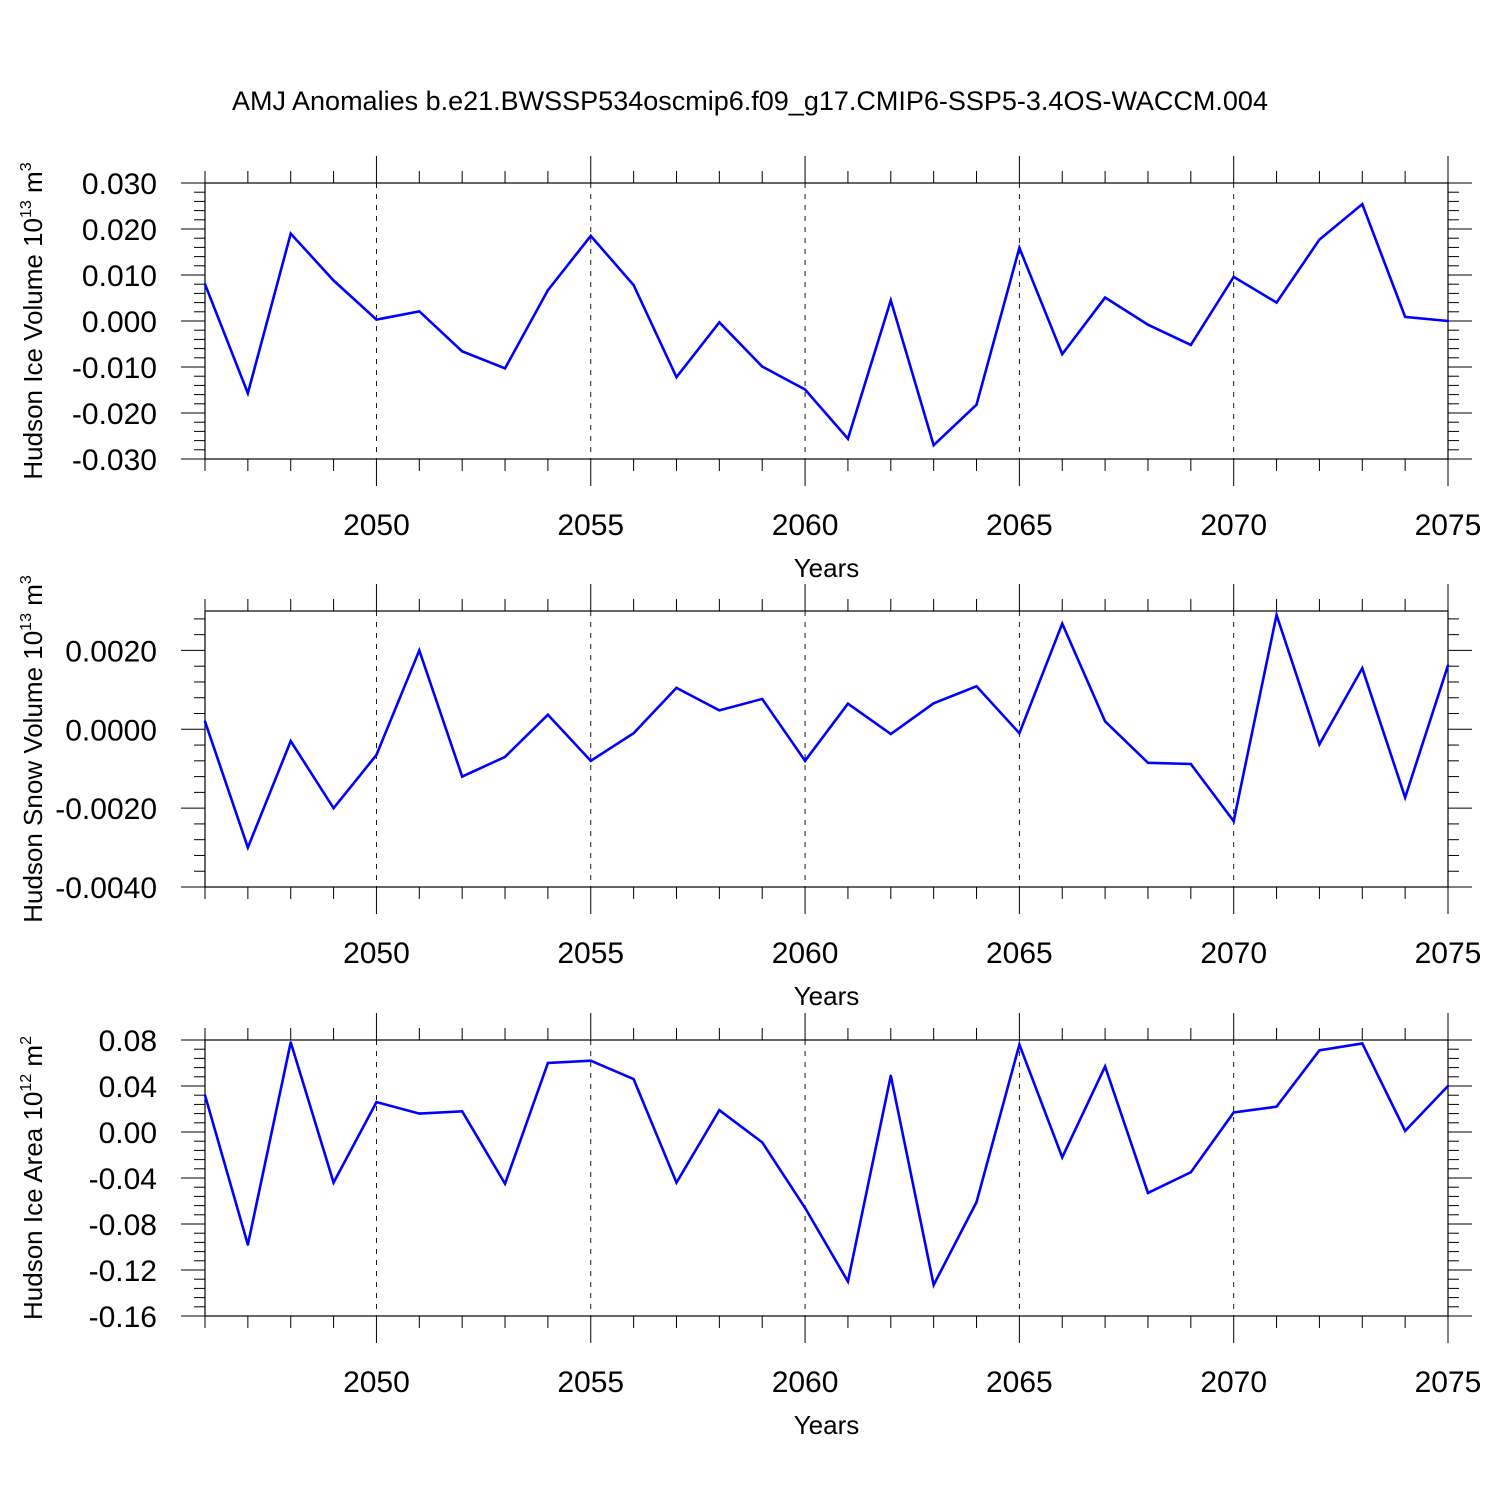 The height and width of the screenshot is (1500, 1500). What do you see at coordinates (1448, 953) in the screenshot?
I see `x-tick-label: 2075` at bounding box center [1448, 953].